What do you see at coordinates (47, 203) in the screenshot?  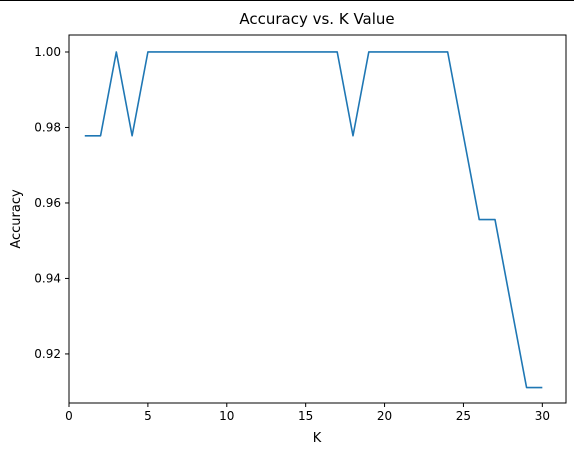 I see `y-tick-label: 0.96` at bounding box center [47, 203].